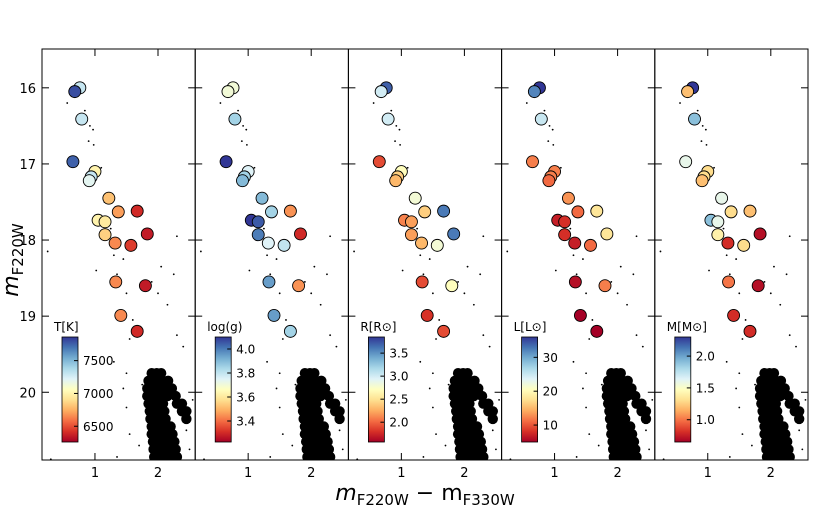  What do you see at coordinates (245, 398) in the screenshot?
I see `colorbar-tick-label: 3.6` at bounding box center [245, 398].